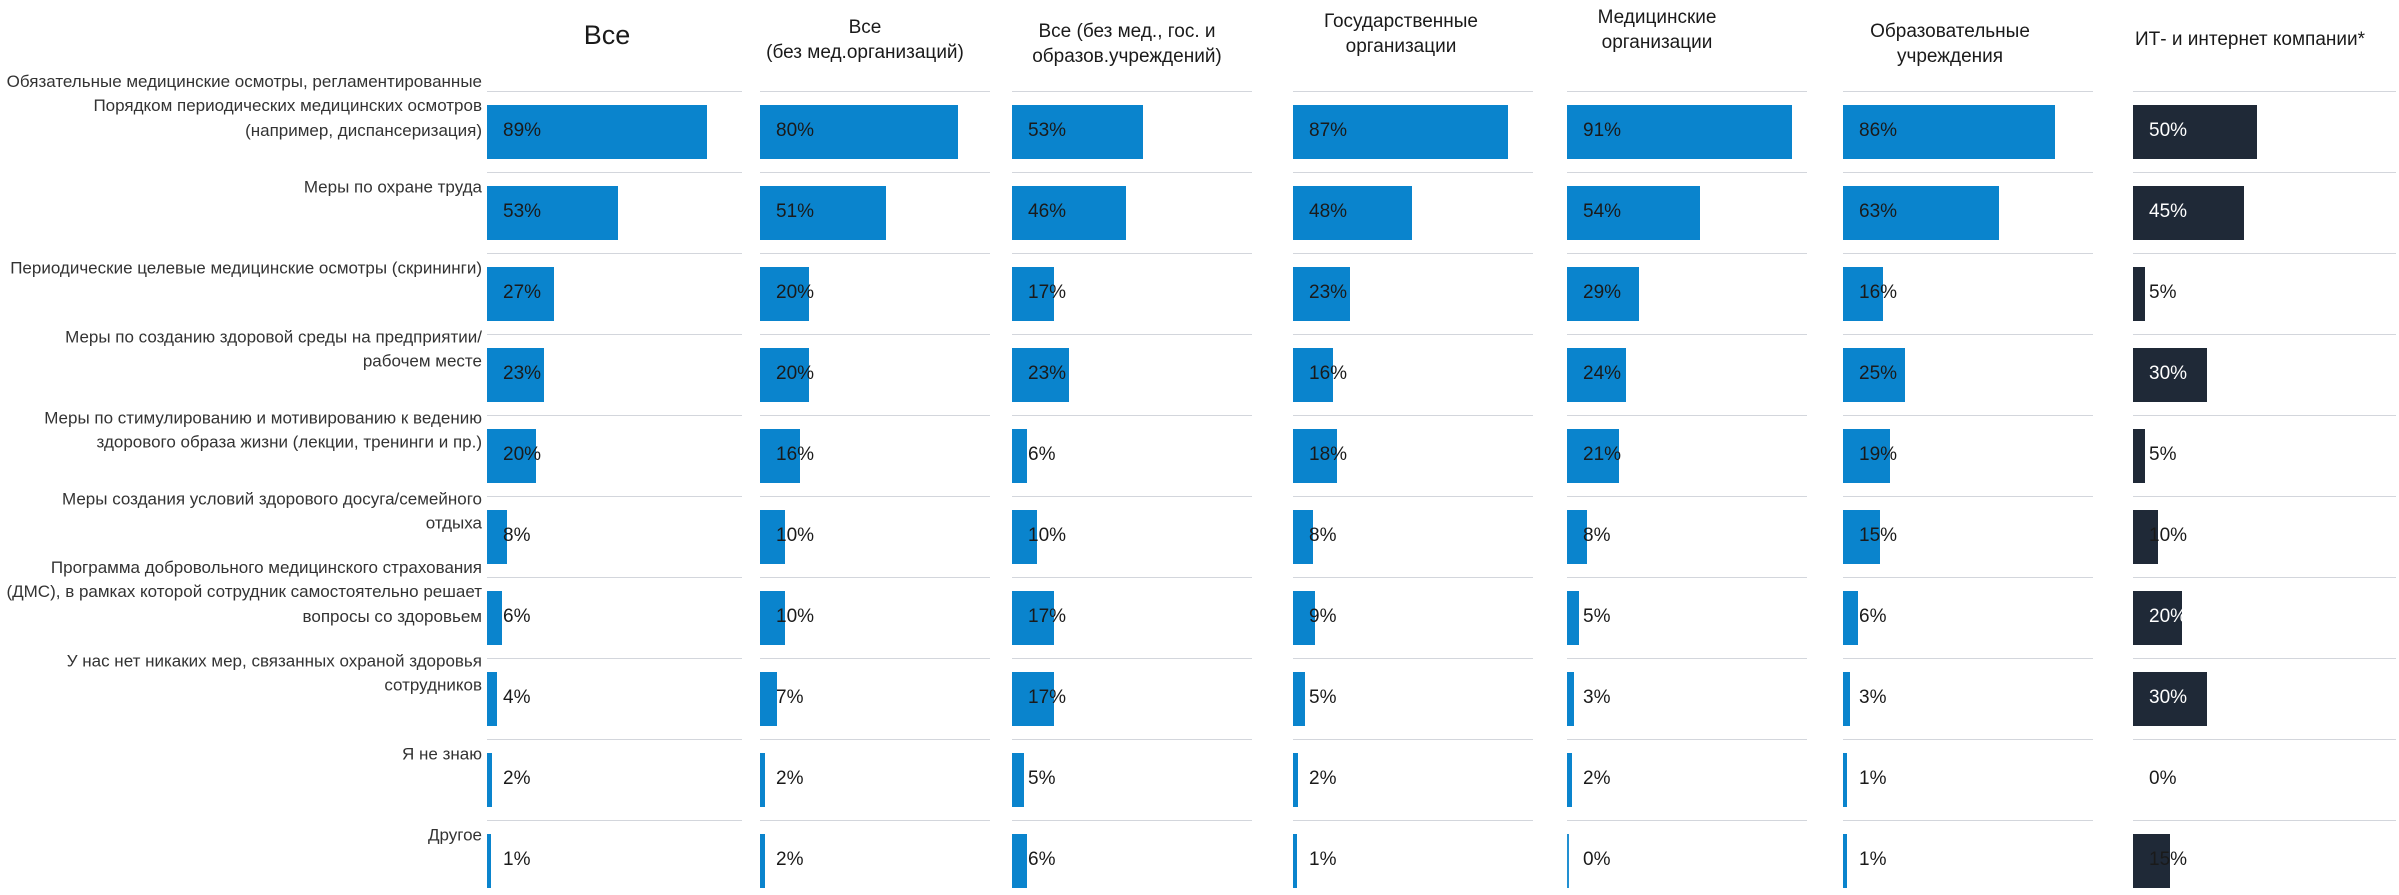 This screenshot has width=2399, height=895. I want to click on series-title: Образовательные учреждения, so click(1950, 44).